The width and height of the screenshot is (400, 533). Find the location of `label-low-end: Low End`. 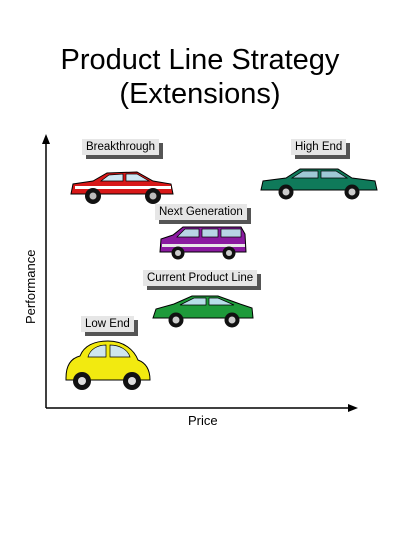

label-low-end: Low End is located at coordinates (107, 324).